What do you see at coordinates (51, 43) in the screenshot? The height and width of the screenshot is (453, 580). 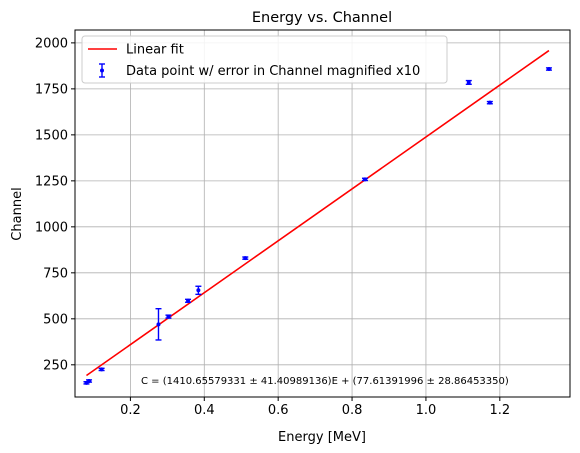 I see `y-tick-label: 2000` at bounding box center [51, 43].